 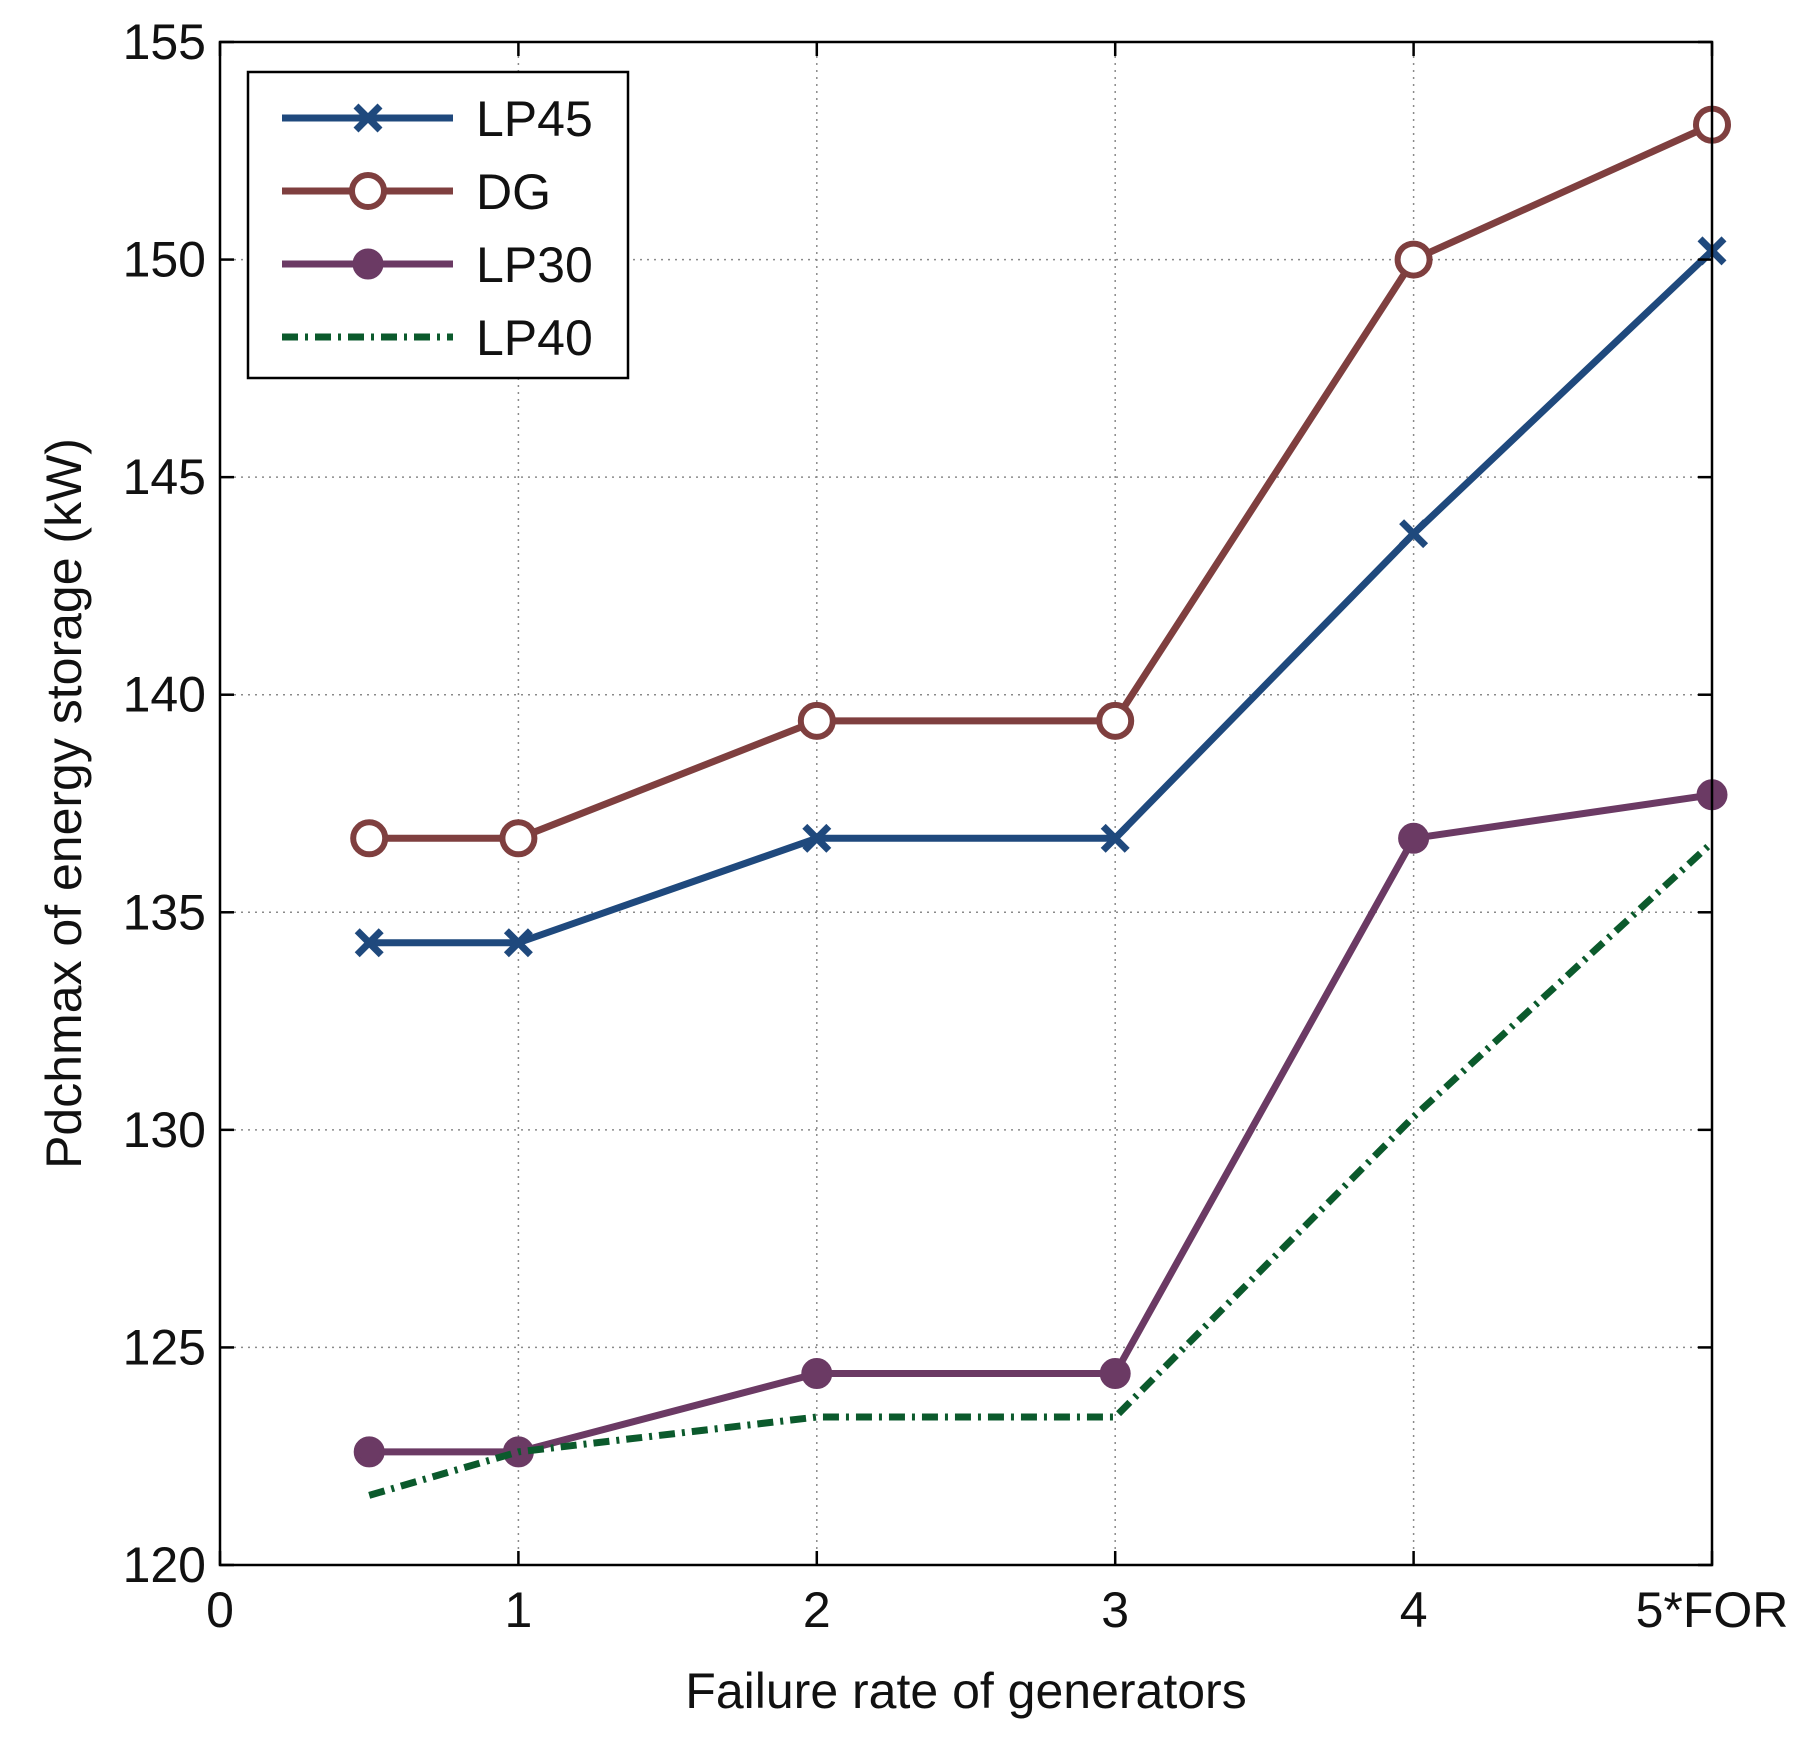 What do you see at coordinates (437, 119) in the screenshot?
I see `legend-item-lp45: LP45` at bounding box center [437, 119].